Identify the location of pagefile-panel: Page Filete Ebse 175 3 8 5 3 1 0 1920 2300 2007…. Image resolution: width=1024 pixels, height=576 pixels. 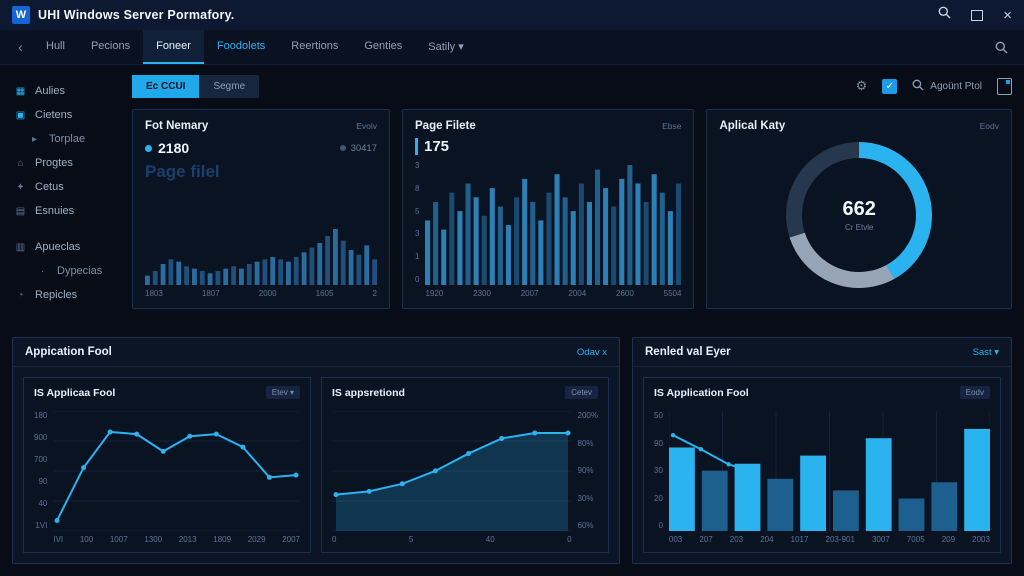
(548, 209).